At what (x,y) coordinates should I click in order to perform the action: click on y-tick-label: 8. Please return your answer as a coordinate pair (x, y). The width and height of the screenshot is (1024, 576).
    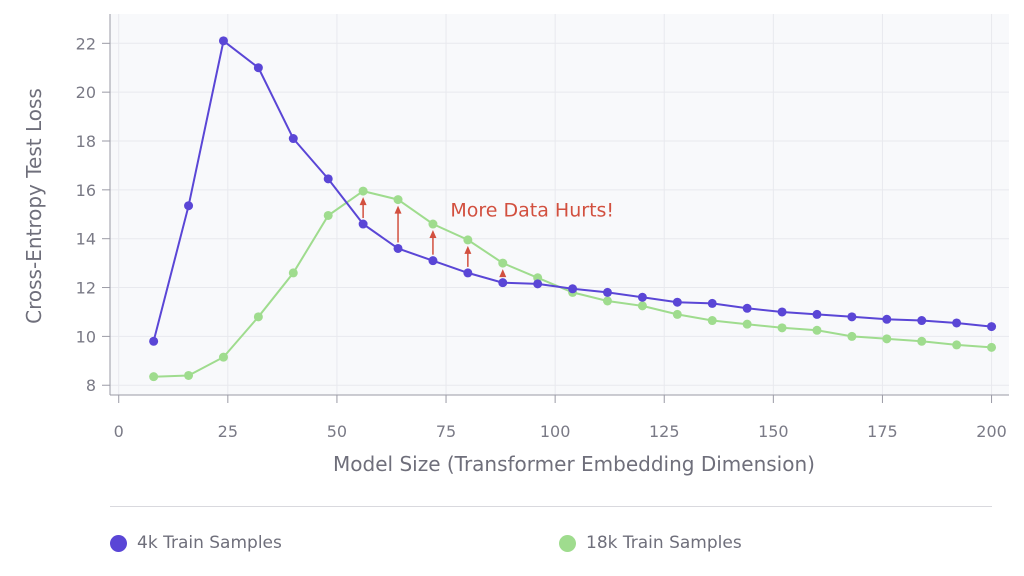
    Looking at the image, I should click on (91, 385).